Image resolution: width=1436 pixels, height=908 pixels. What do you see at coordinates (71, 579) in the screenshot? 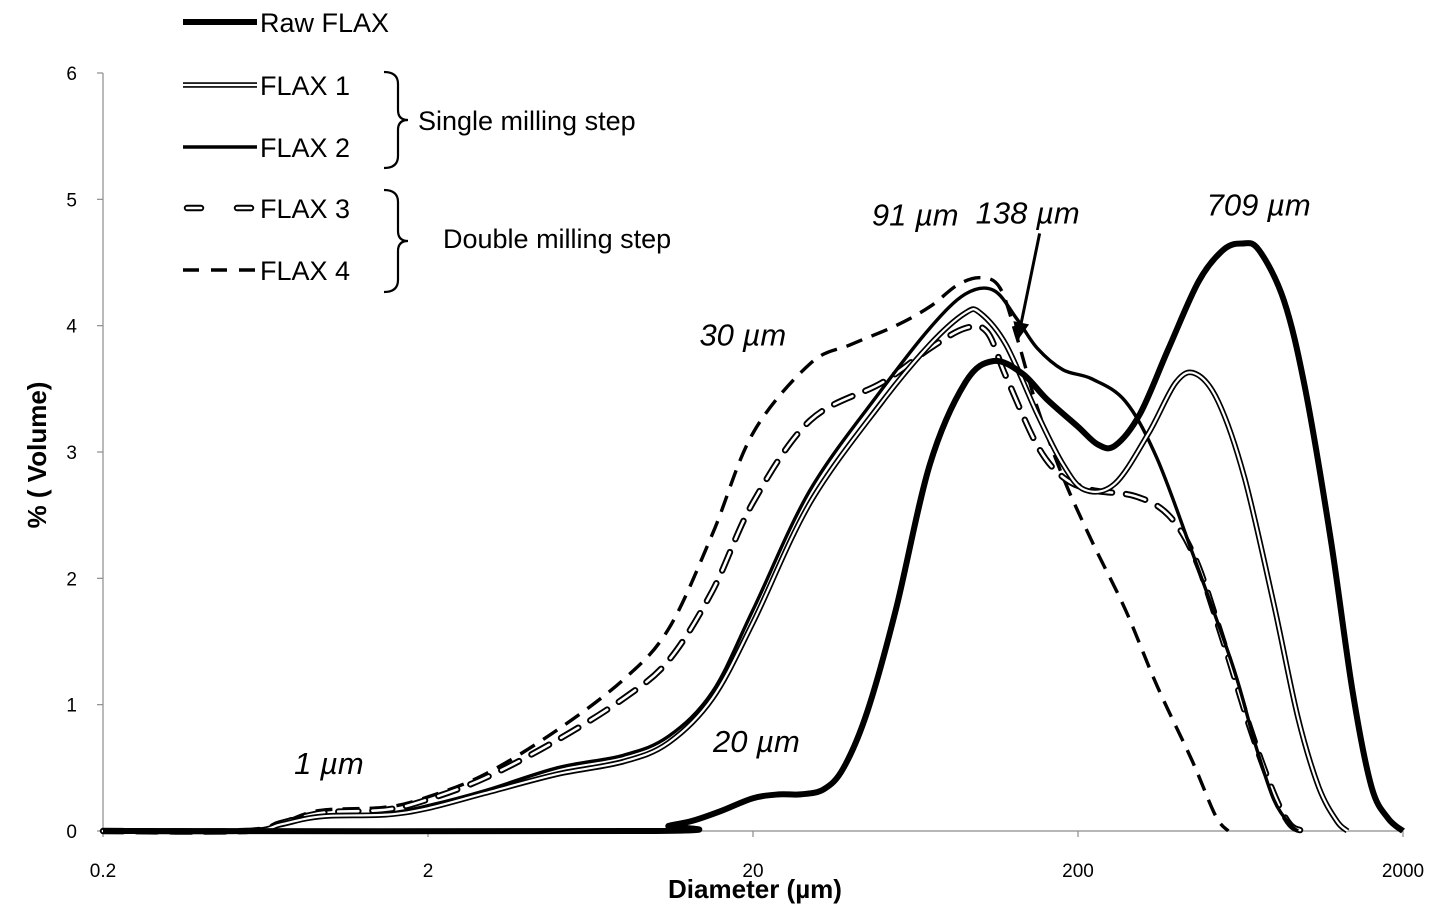
I see `y-tick-label: 2` at bounding box center [71, 579].